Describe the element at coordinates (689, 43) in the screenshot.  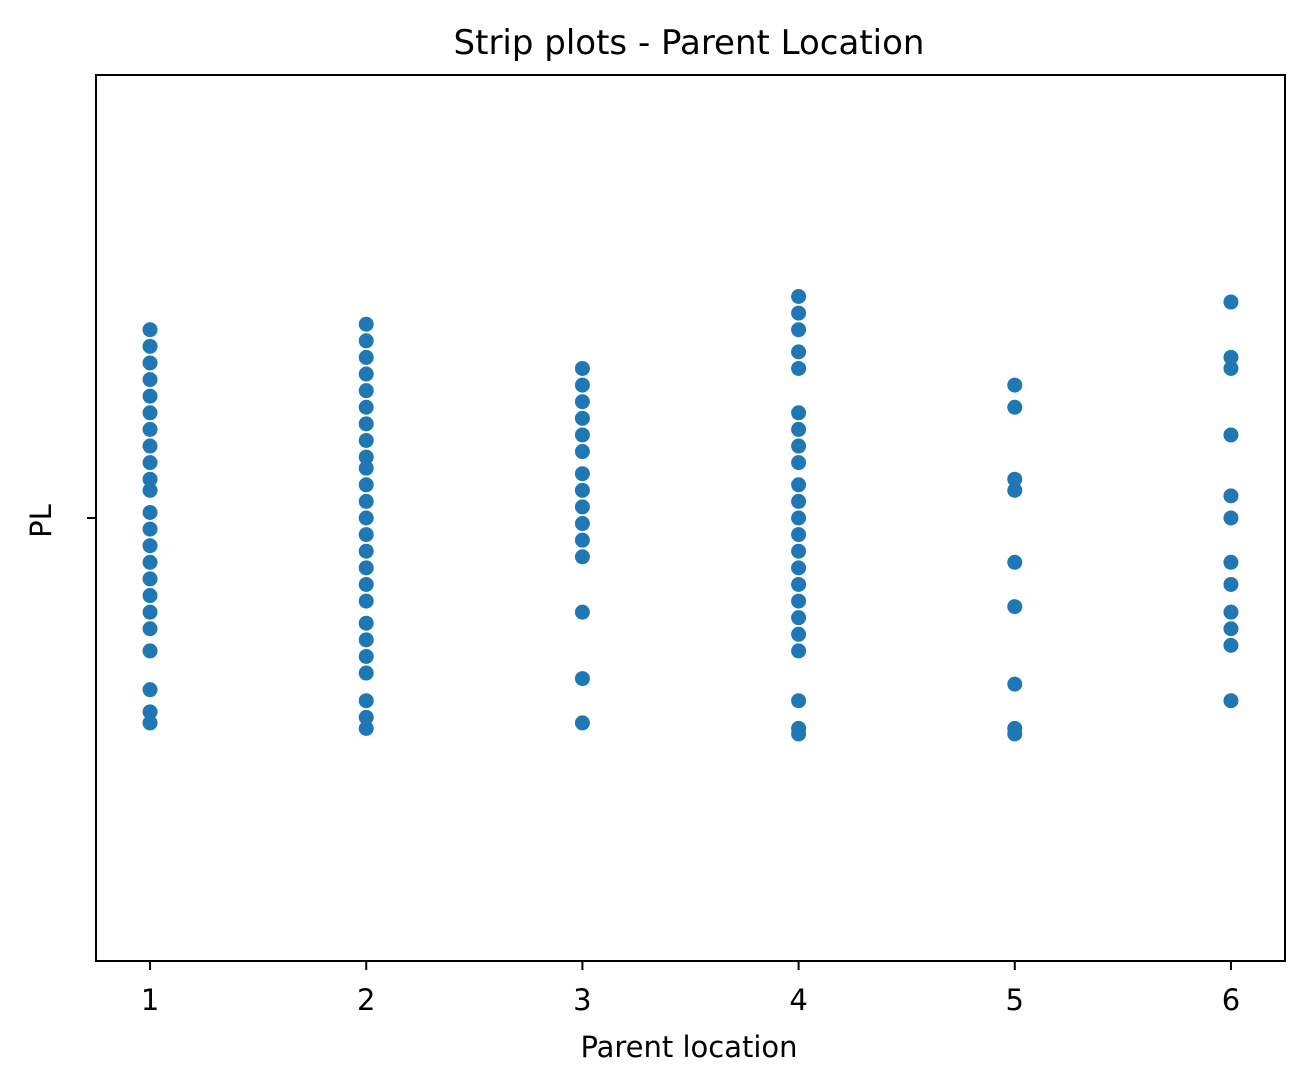
I see `chart-title: Strip plots - Parent Location` at that location.